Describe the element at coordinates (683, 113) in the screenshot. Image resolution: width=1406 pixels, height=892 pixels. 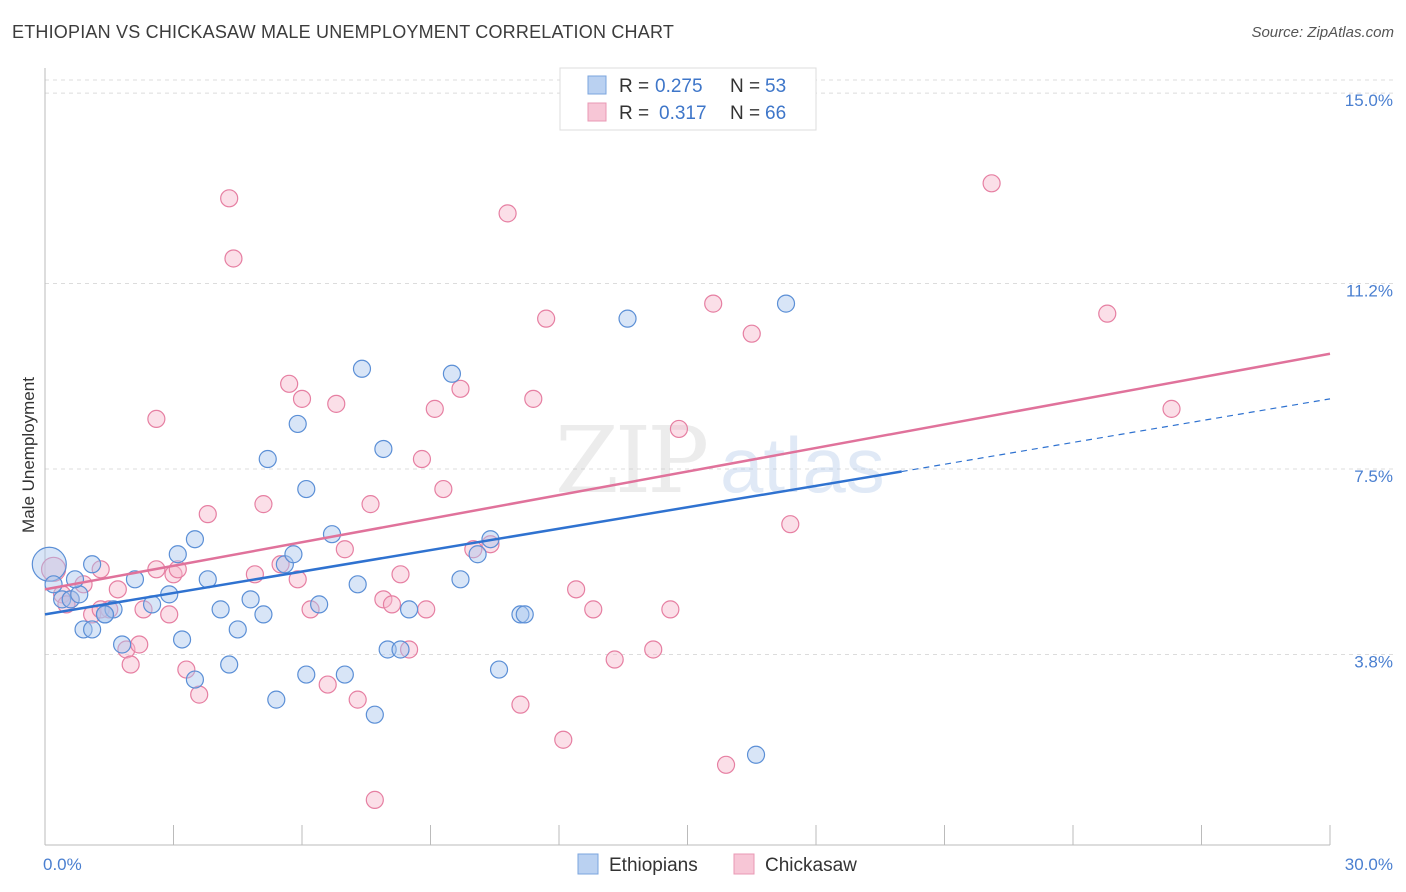
I see `legend-r-value-2: 0.317` at that location.